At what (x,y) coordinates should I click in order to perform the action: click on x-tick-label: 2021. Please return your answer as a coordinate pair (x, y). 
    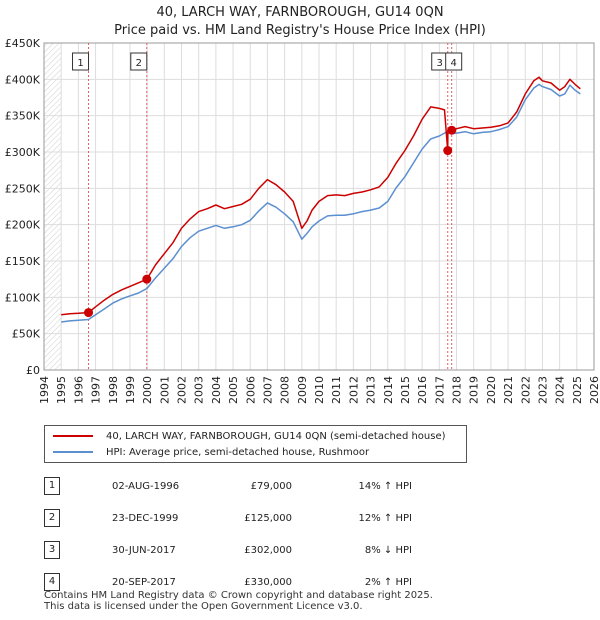
    Looking at the image, I should click on (508, 390).